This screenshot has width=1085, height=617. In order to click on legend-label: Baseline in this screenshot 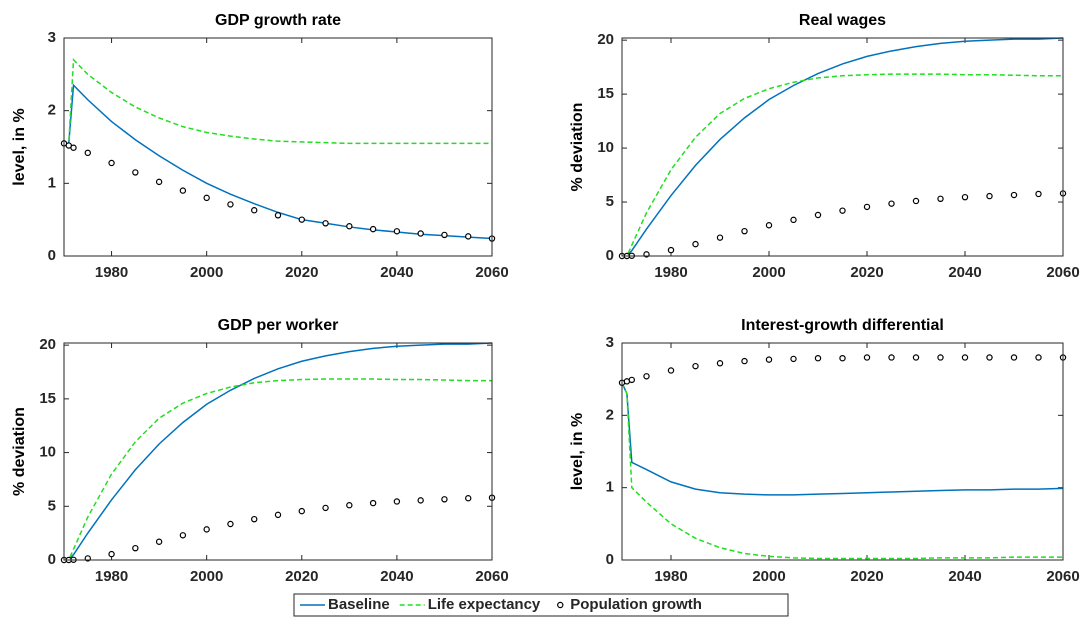, I will do `click(359, 604)`.